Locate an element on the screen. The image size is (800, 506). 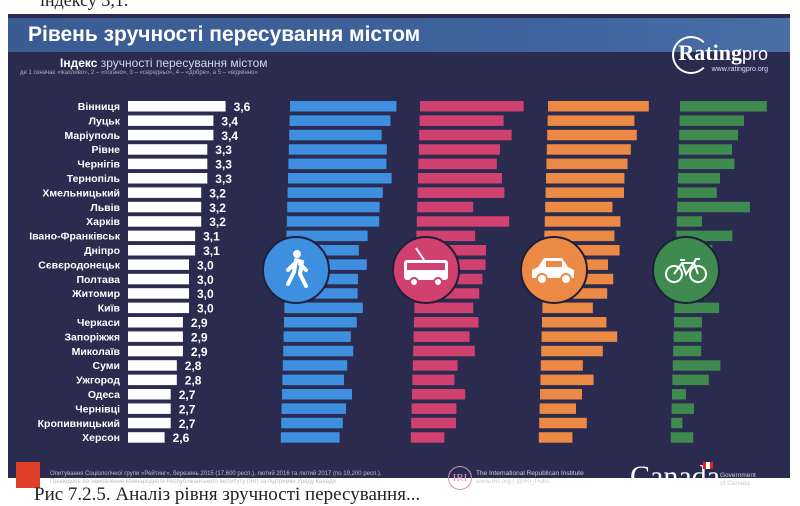
ratingpro-logo: Ratingpro www.ratingpro.org is located at coordinates (720, 55).